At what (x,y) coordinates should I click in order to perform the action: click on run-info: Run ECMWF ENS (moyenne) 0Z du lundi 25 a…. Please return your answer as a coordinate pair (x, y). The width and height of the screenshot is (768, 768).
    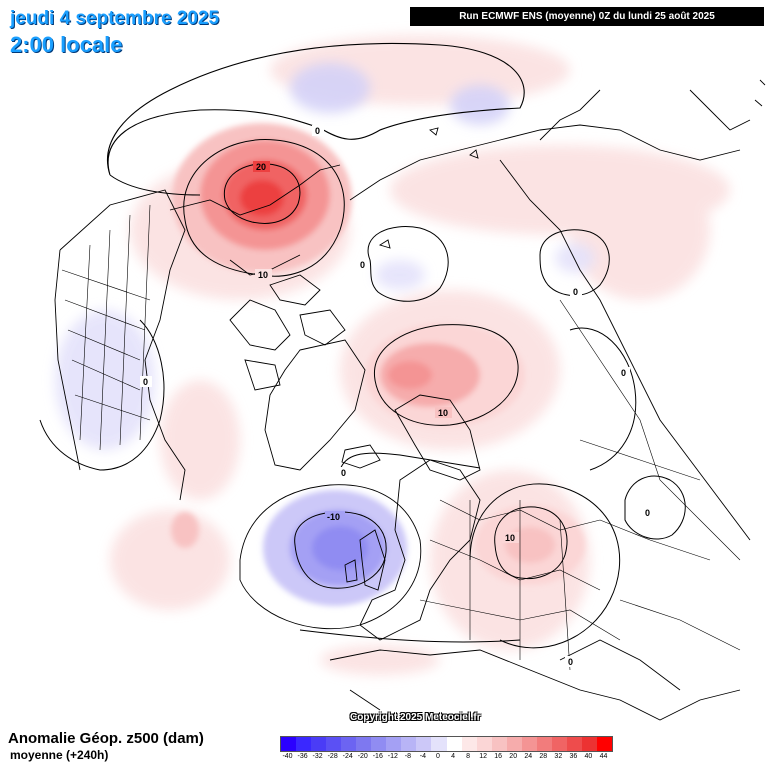
    Looking at the image, I should click on (587, 16).